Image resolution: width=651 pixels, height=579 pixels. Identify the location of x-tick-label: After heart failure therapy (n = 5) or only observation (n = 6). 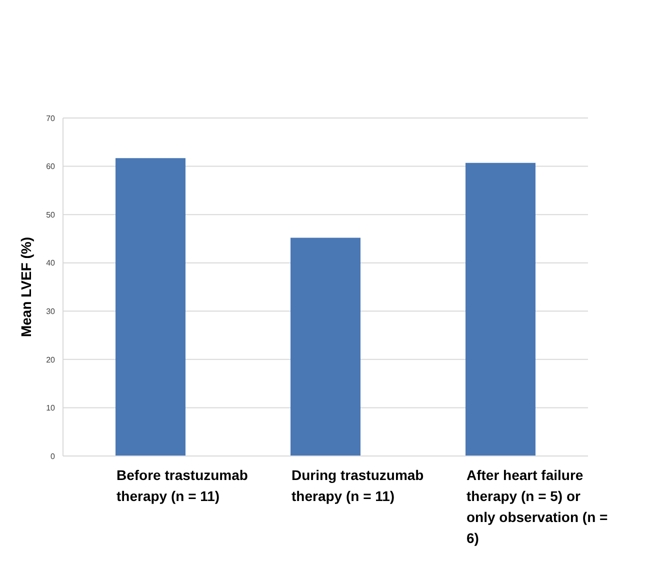
(537, 506).